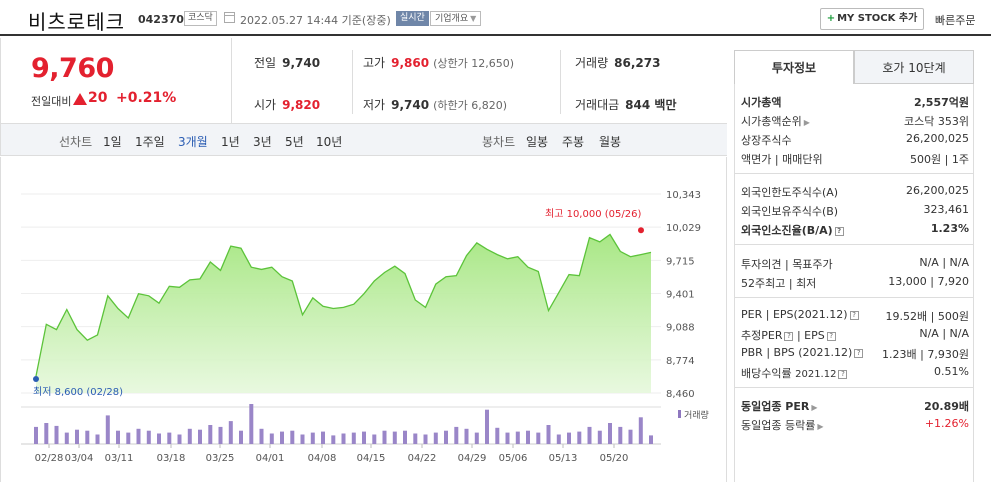 The image size is (991, 485). Describe the element at coordinates (230, 142) in the screenshot. I see `tab-1year: 1년` at that location.